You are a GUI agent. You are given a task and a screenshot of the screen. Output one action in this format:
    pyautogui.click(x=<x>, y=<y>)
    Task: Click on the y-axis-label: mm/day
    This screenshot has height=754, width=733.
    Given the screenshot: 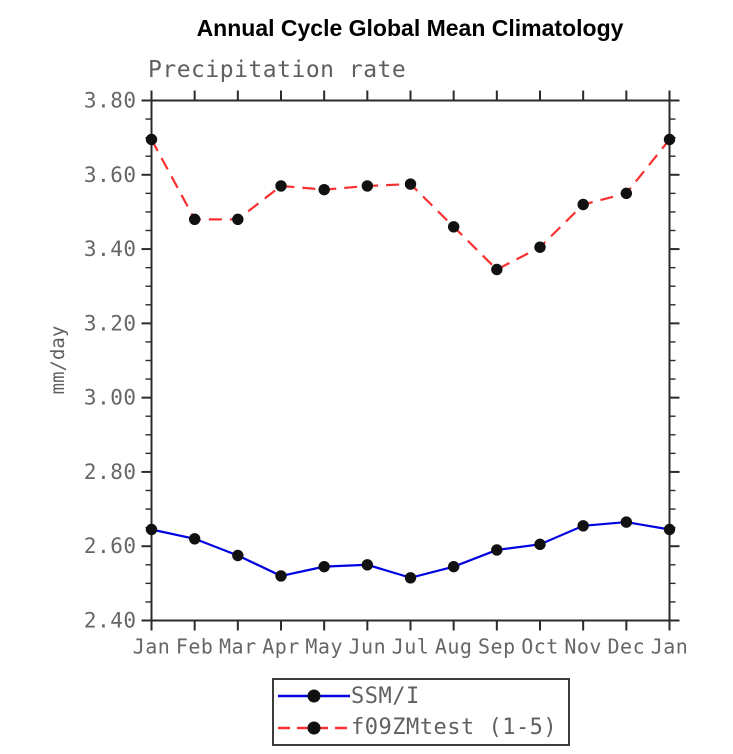 What is the action you would take?
    pyautogui.click(x=58, y=360)
    